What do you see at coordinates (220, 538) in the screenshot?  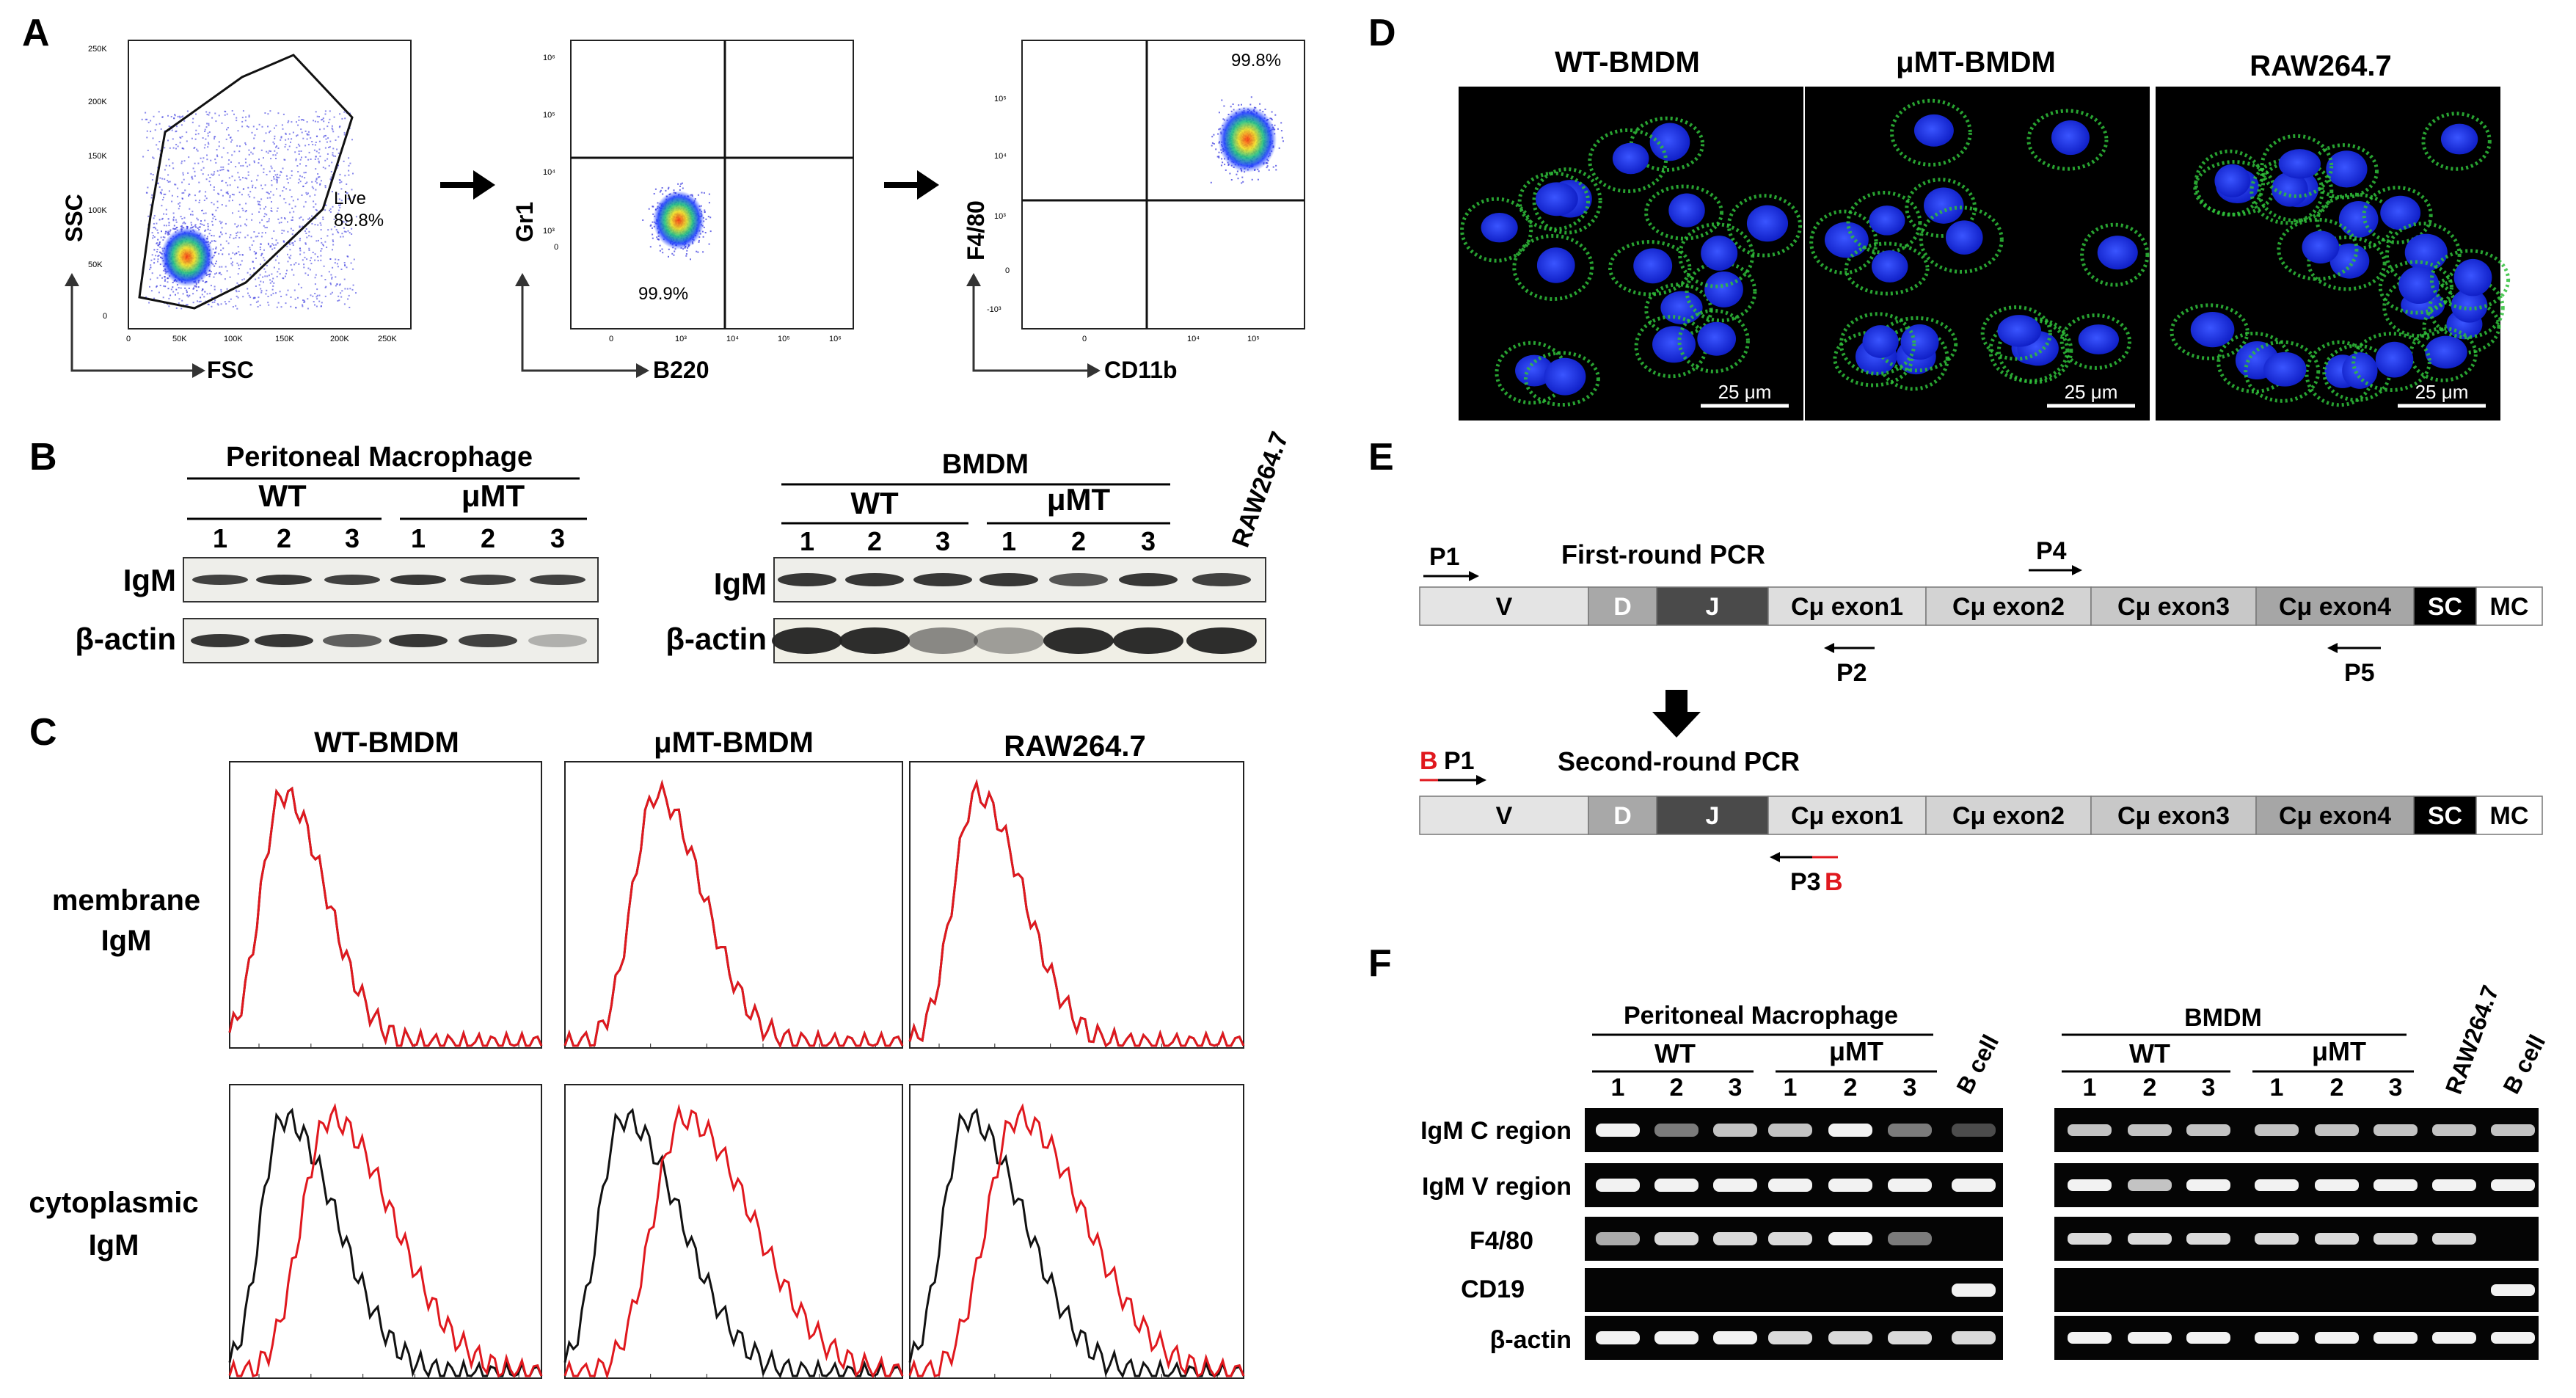 I see `lane-number: 1` at bounding box center [220, 538].